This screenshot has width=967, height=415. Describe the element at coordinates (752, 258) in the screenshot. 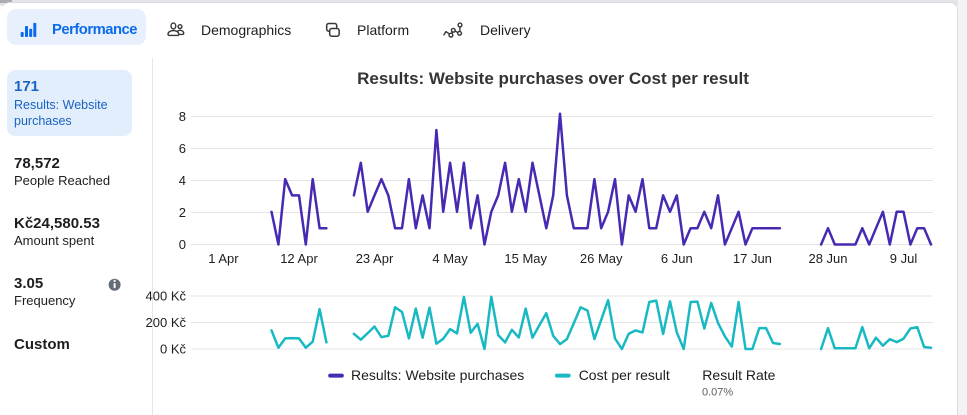

I see `svg-text: 17 Jun` at that location.